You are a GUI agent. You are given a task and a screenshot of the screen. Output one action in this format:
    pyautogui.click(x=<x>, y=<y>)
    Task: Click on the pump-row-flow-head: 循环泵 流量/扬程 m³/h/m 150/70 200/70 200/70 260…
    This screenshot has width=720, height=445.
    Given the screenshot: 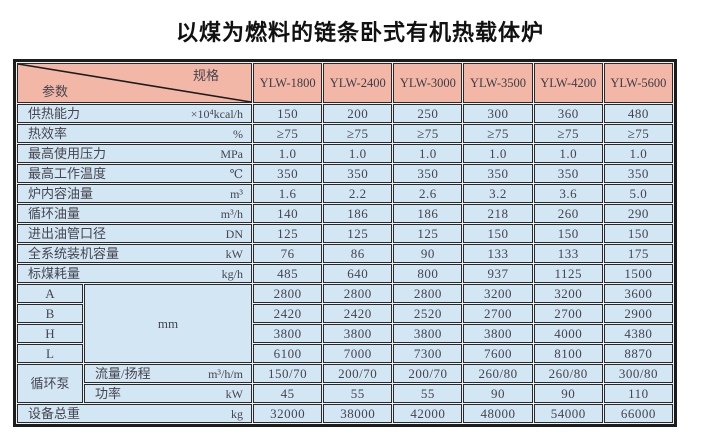 What is the action you would take?
    pyautogui.click(x=345, y=383)
    